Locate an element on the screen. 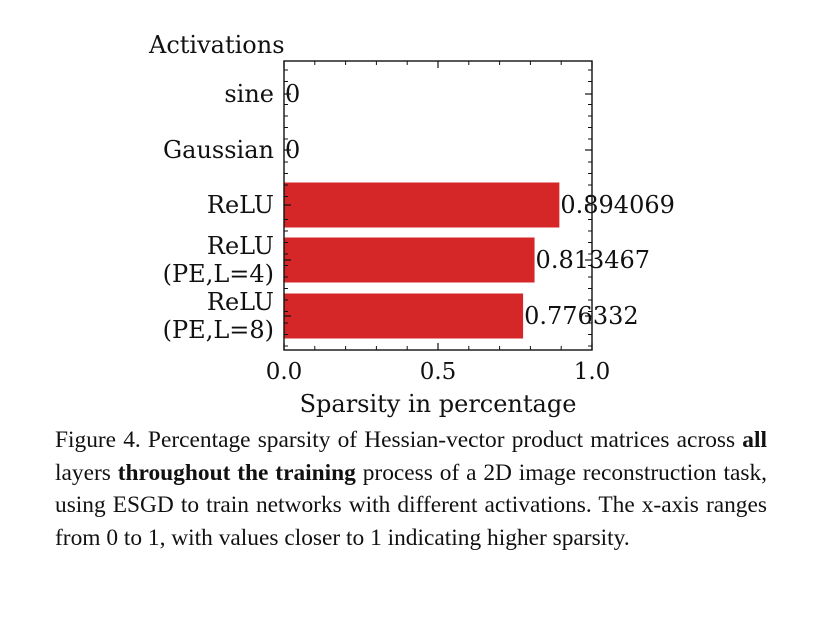 The width and height of the screenshot is (823, 618). bars is located at coordinates (422, 260).